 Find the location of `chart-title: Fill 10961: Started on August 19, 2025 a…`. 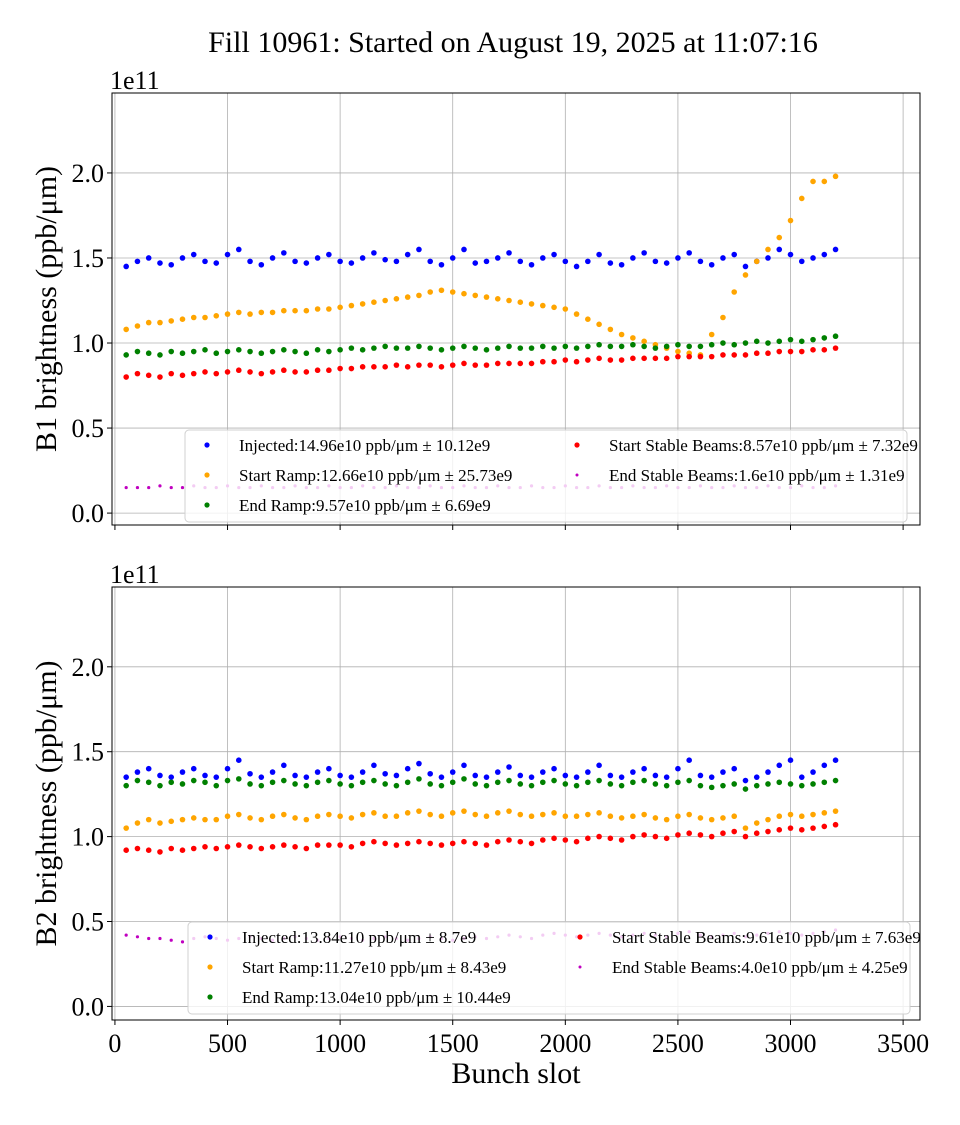

chart-title: Fill 10961: Started on August 19, 2025 a… is located at coordinates (513, 42).